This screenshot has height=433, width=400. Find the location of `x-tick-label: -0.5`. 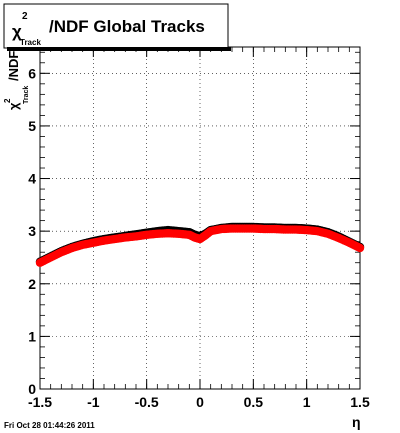

x-tick-label: -0.5 is located at coordinates (147, 402).